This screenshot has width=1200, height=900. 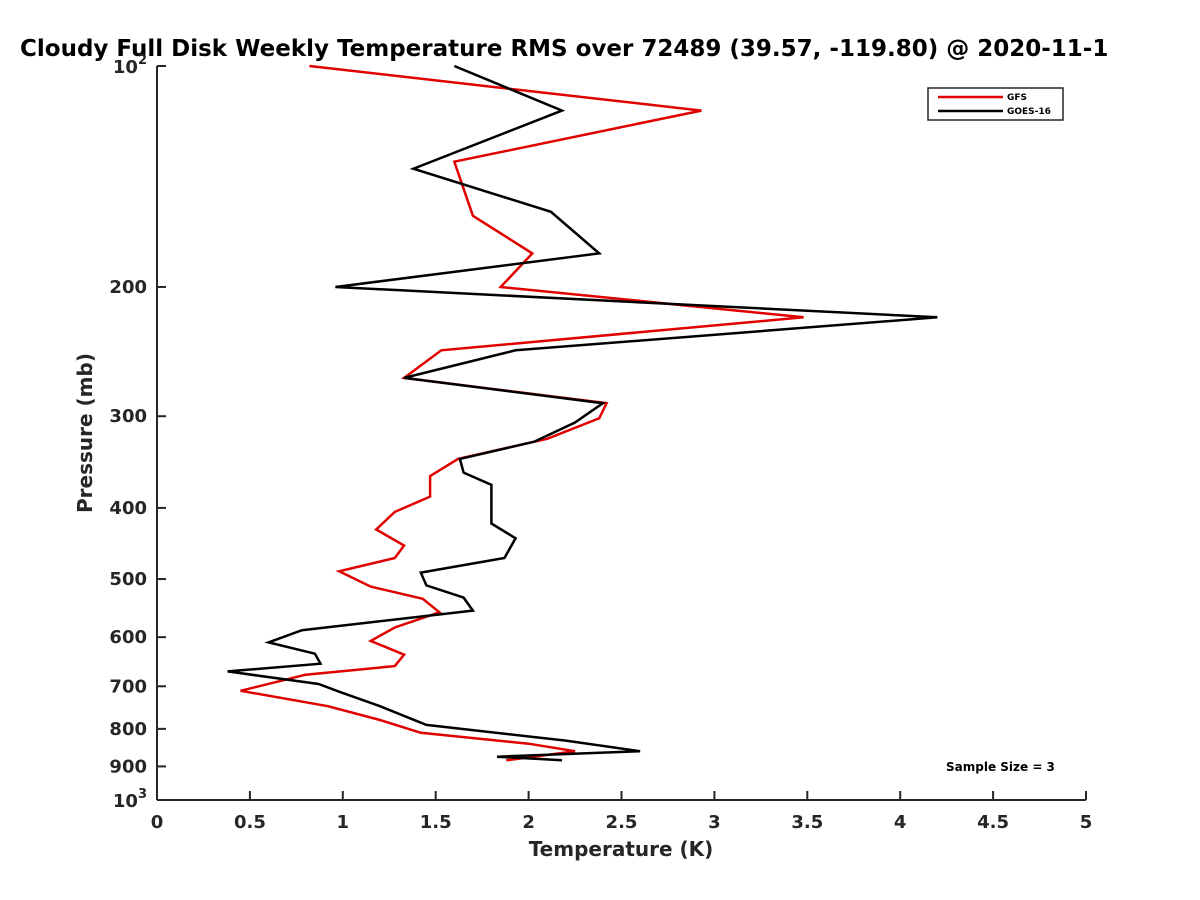 What do you see at coordinates (157, 822) in the screenshot?
I see `x-tick-label: 0` at bounding box center [157, 822].